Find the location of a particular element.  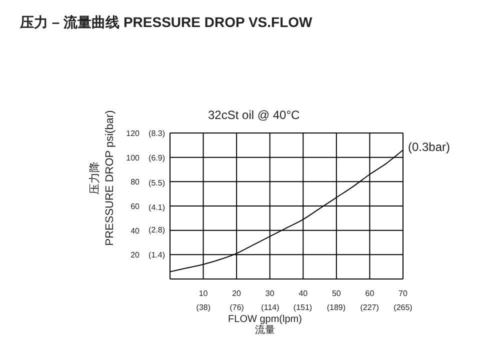

x2-tick-label: (227) is located at coordinates (370, 307).